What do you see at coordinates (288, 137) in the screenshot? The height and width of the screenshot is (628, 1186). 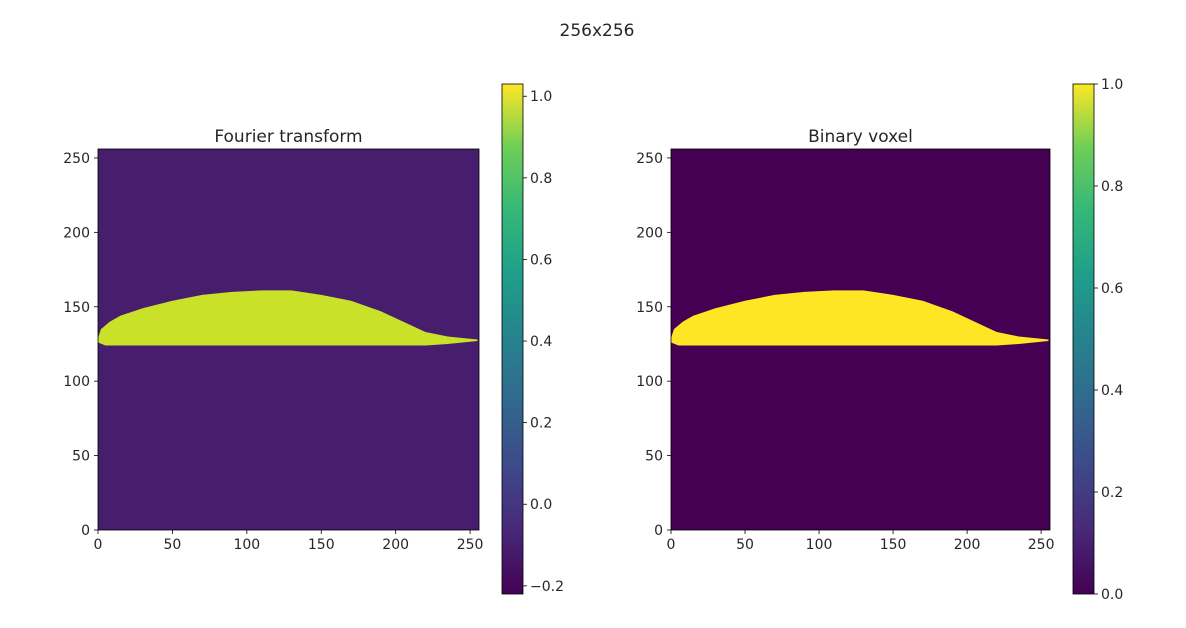 I see `plot-title-fourier-transform: Fourier transform` at bounding box center [288, 137].